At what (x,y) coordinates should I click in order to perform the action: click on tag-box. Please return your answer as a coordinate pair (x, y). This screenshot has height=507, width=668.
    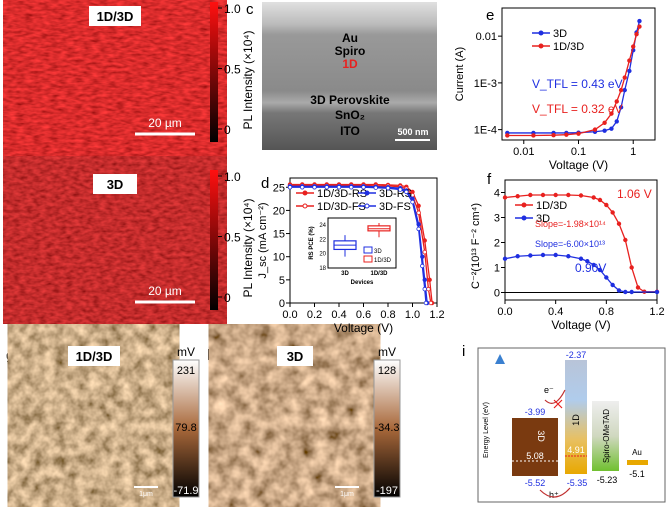
    Looking at the image, I should click on (115, 184).